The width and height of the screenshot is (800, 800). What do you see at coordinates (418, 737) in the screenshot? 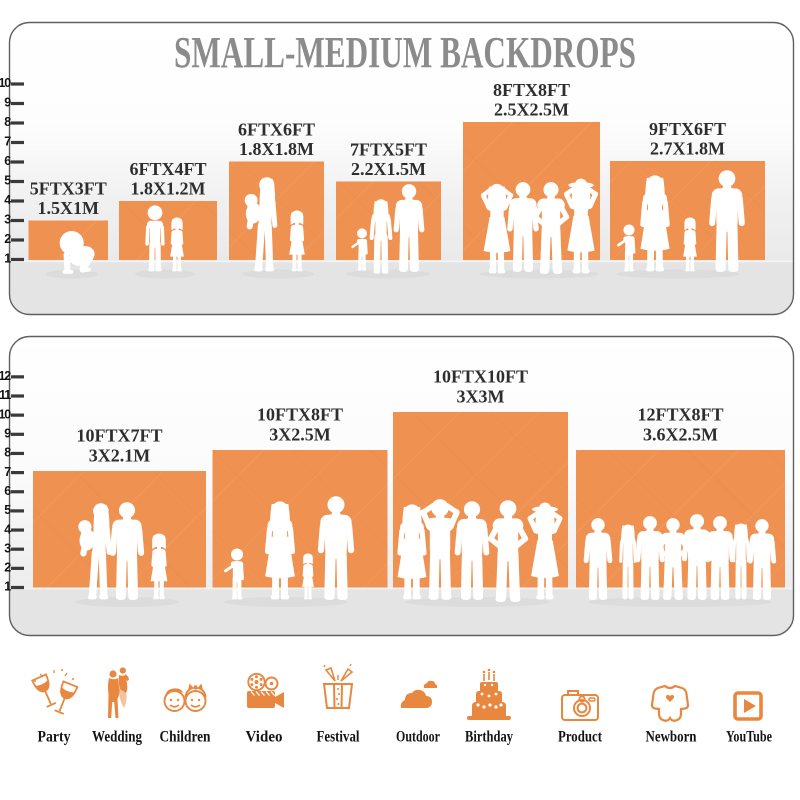
I see `svg-text: Outdoor` at bounding box center [418, 737].